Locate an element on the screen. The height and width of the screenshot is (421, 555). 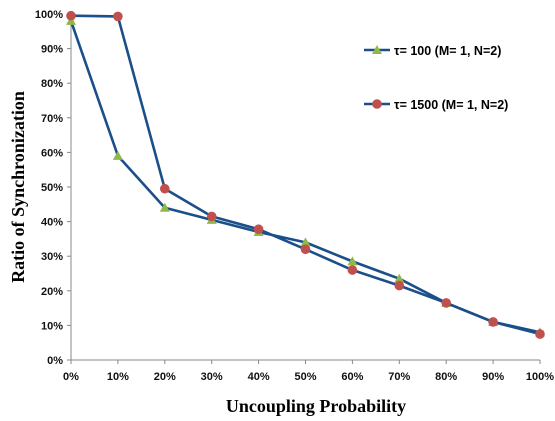
x-tick-label: 80% is located at coordinates (446, 377).